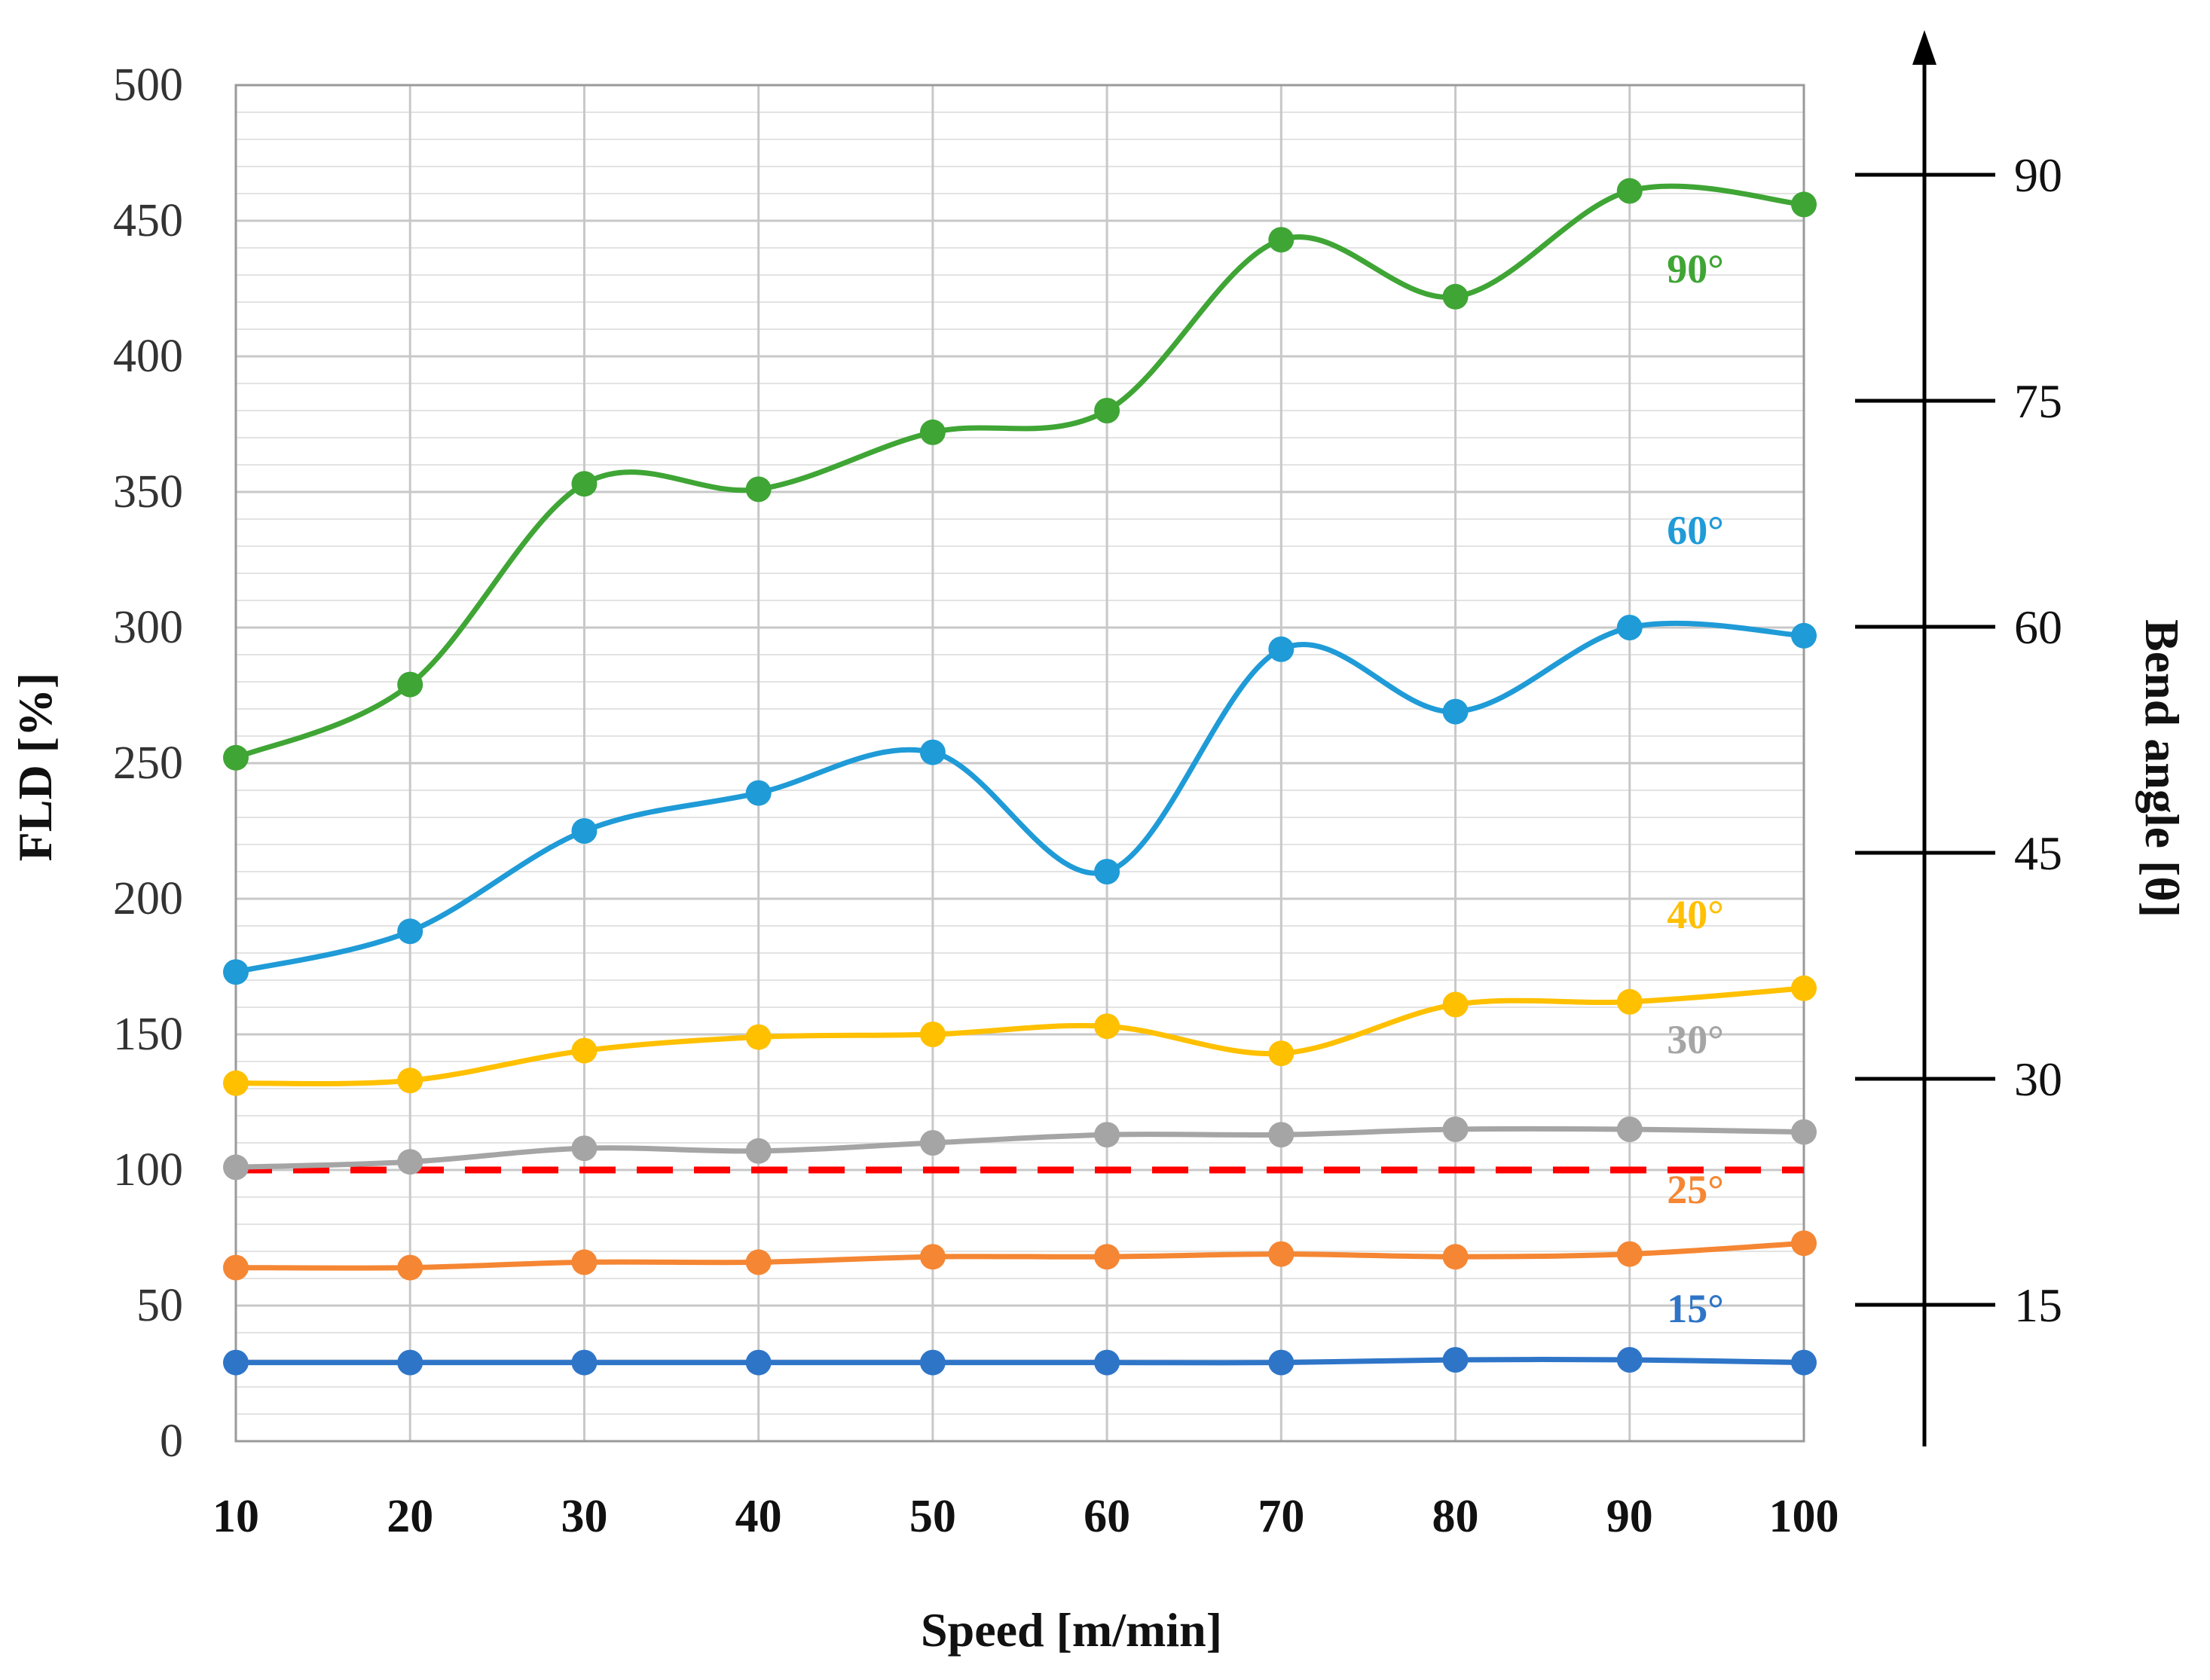 This screenshot has height=1680, width=2210. Describe the element at coordinates (2038, 853) in the screenshot. I see `bend-tick-label: 45` at that location.